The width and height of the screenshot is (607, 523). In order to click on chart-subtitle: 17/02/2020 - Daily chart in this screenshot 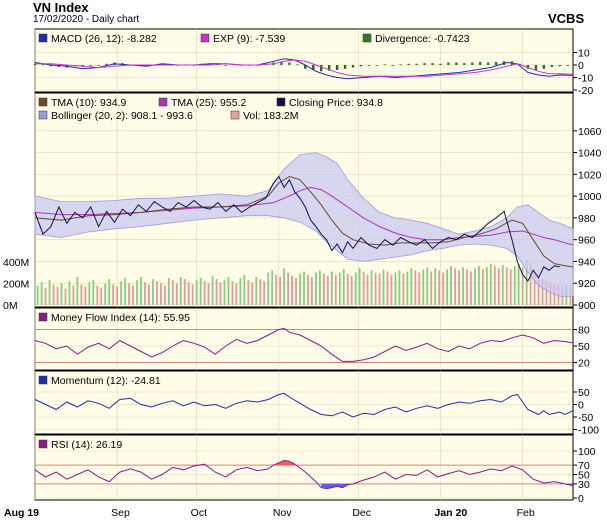, I will do `click(86, 19)`.